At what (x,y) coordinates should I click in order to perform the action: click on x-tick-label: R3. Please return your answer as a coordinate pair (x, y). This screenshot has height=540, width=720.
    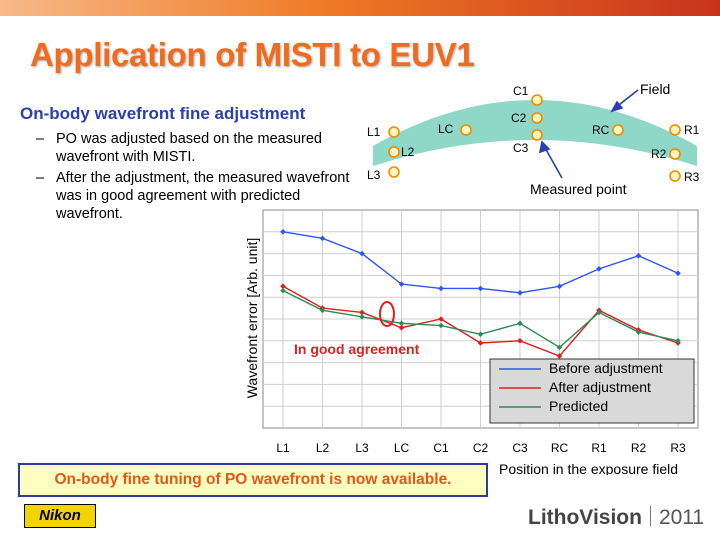
    Looking at the image, I should click on (678, 448).